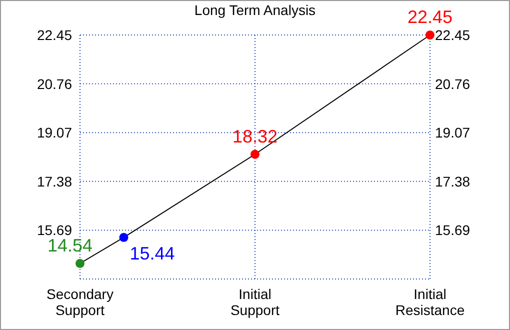 Image resolution: width=510 pixels, height=330 pixels. What do you see at coordinates (452, 181) in the screenshot?
I see `y2-tick-label: 17.38` at bounding box center [452, 181].